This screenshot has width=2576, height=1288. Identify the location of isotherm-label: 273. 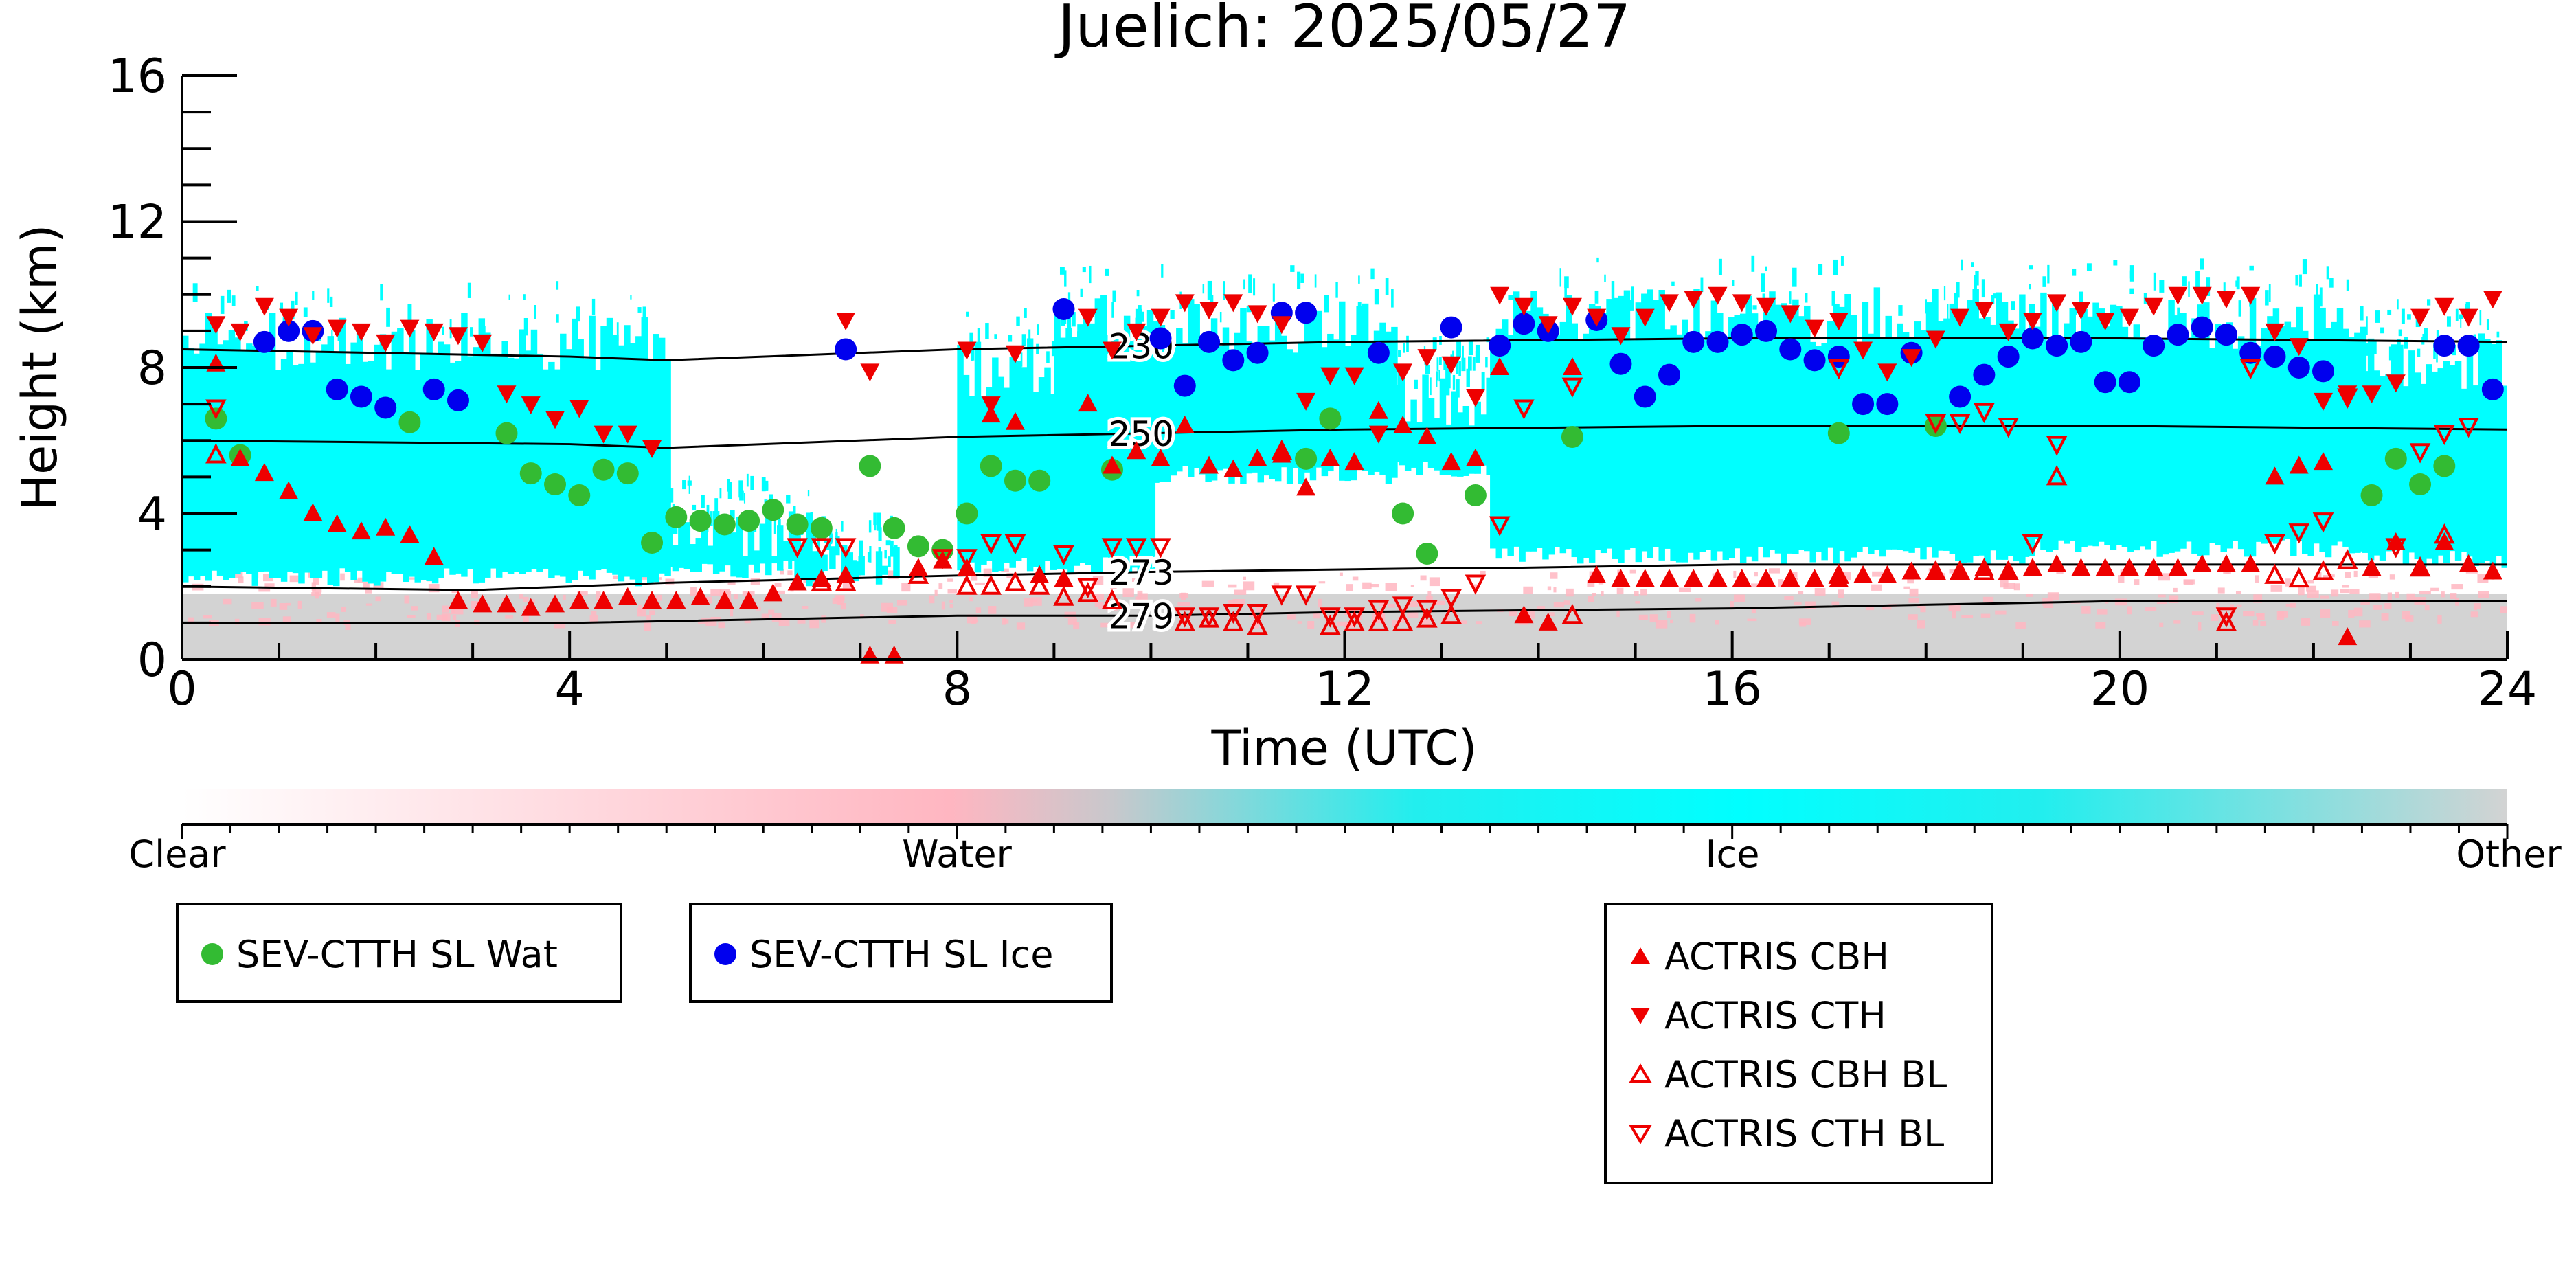
(1141, 573).